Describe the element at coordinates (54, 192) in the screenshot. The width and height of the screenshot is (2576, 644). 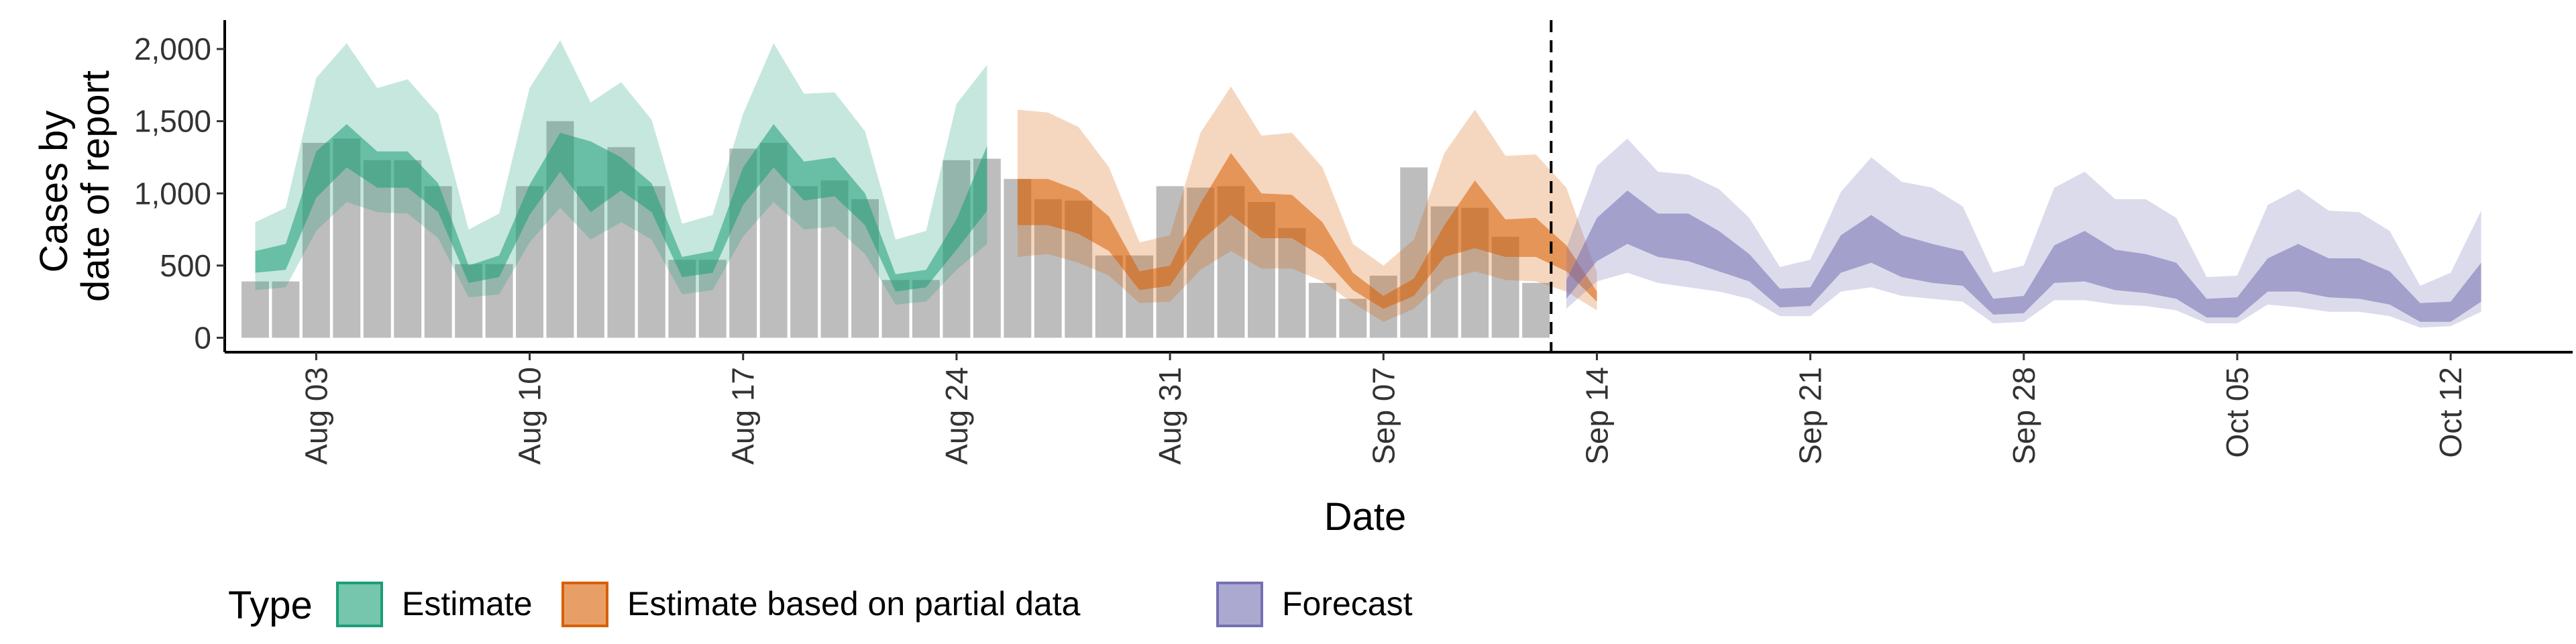
I see `y-axis-title-line-1: Cases by` at that location.